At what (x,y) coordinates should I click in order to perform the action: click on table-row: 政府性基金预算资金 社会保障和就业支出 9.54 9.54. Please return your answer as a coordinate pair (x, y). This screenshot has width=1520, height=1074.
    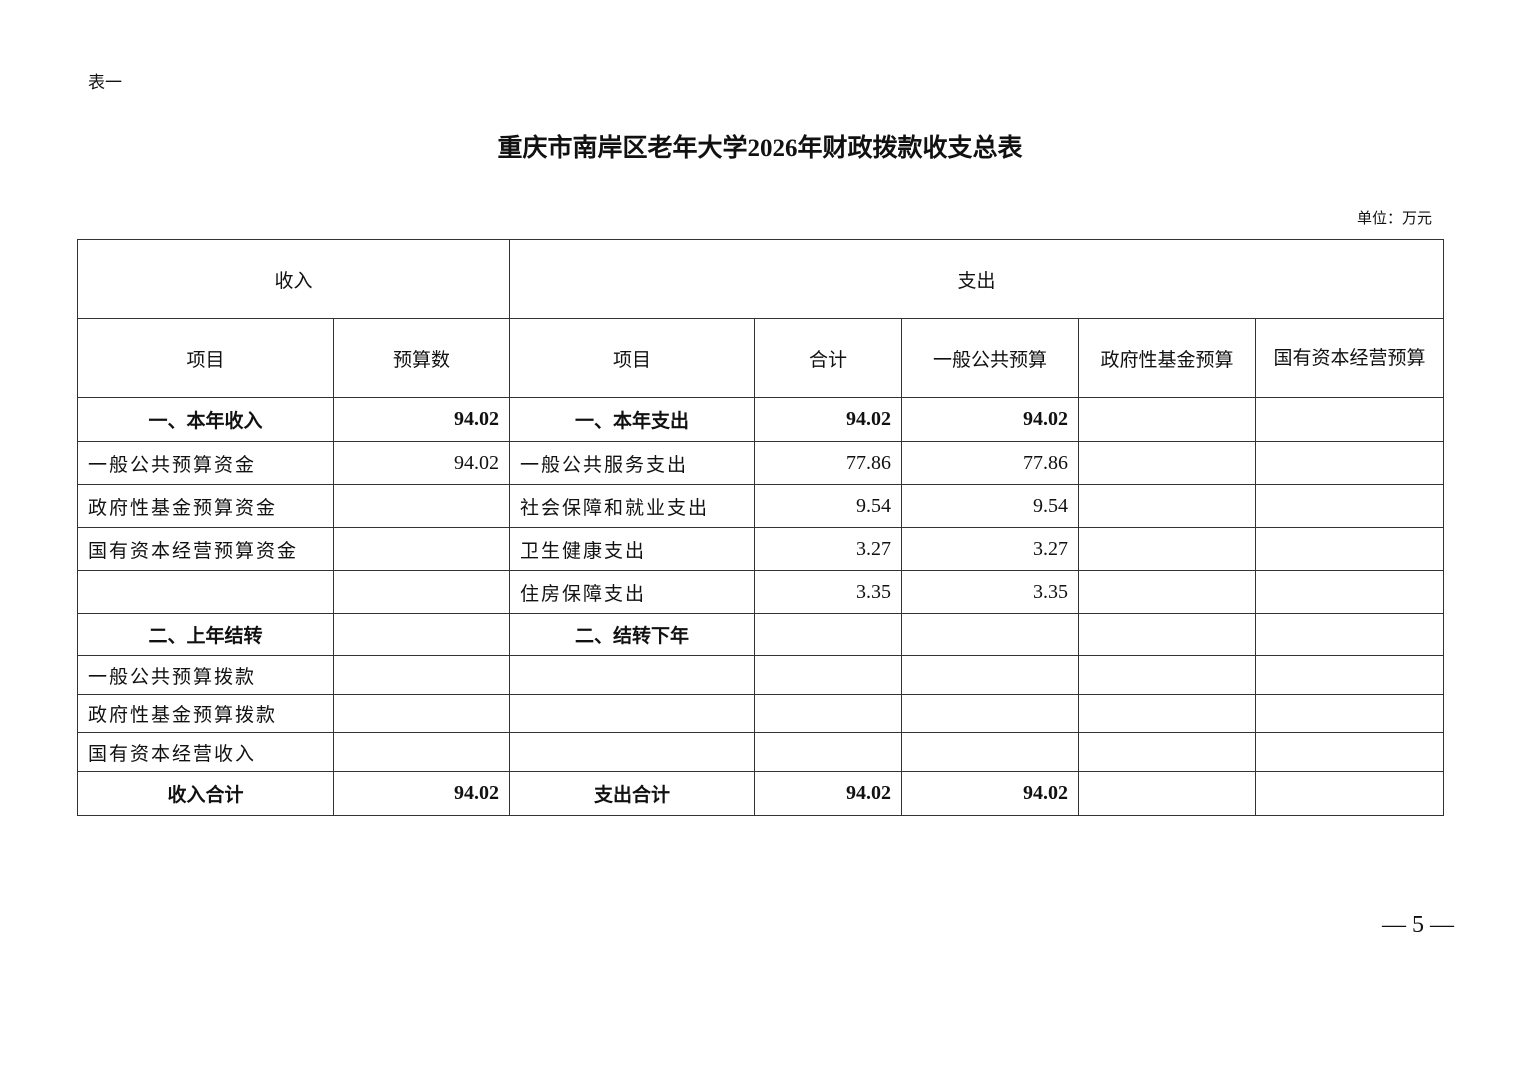
    Looking at the image, I should click on (761, 506).